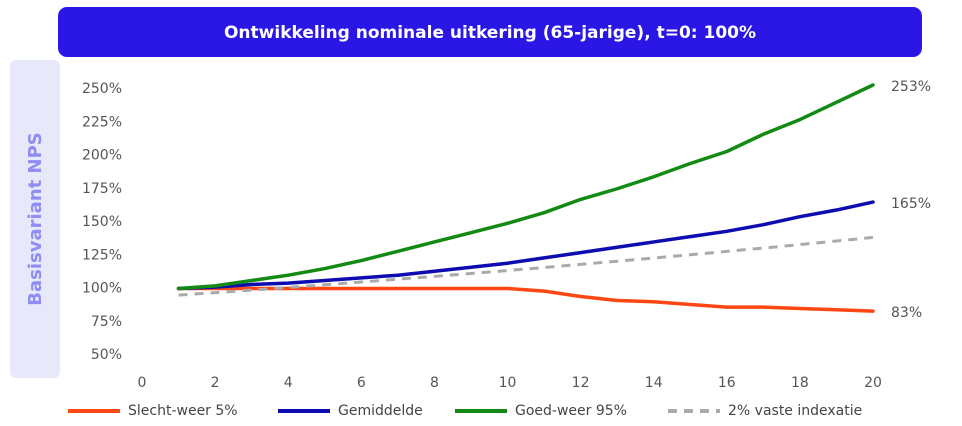 This screenshot has width=962, height=426. What do you see at coordinates (906, 313) in the screenshot?
I see `end-label: 83%` at bounding box center [906, 313].